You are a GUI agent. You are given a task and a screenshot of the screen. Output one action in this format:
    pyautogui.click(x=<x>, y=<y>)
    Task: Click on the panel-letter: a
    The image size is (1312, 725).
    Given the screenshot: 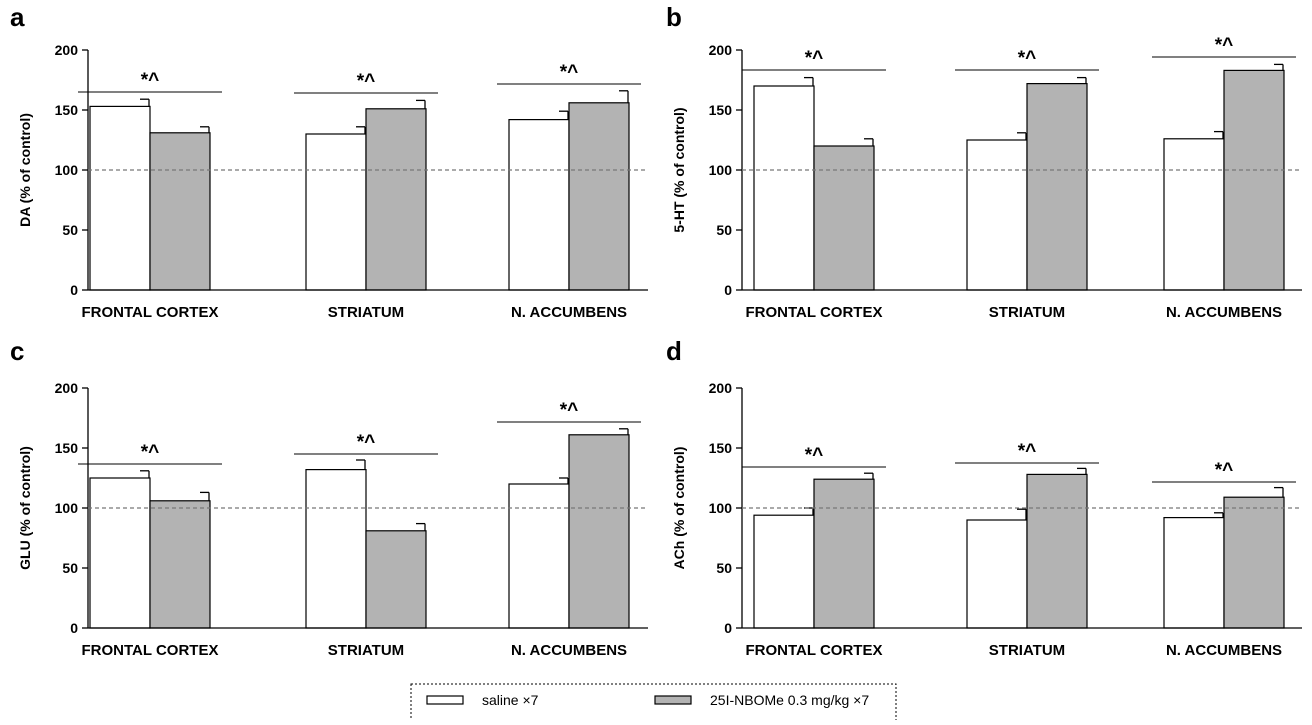 What is the action you would take?
    pyautogui.click(x=17, y=17)
    